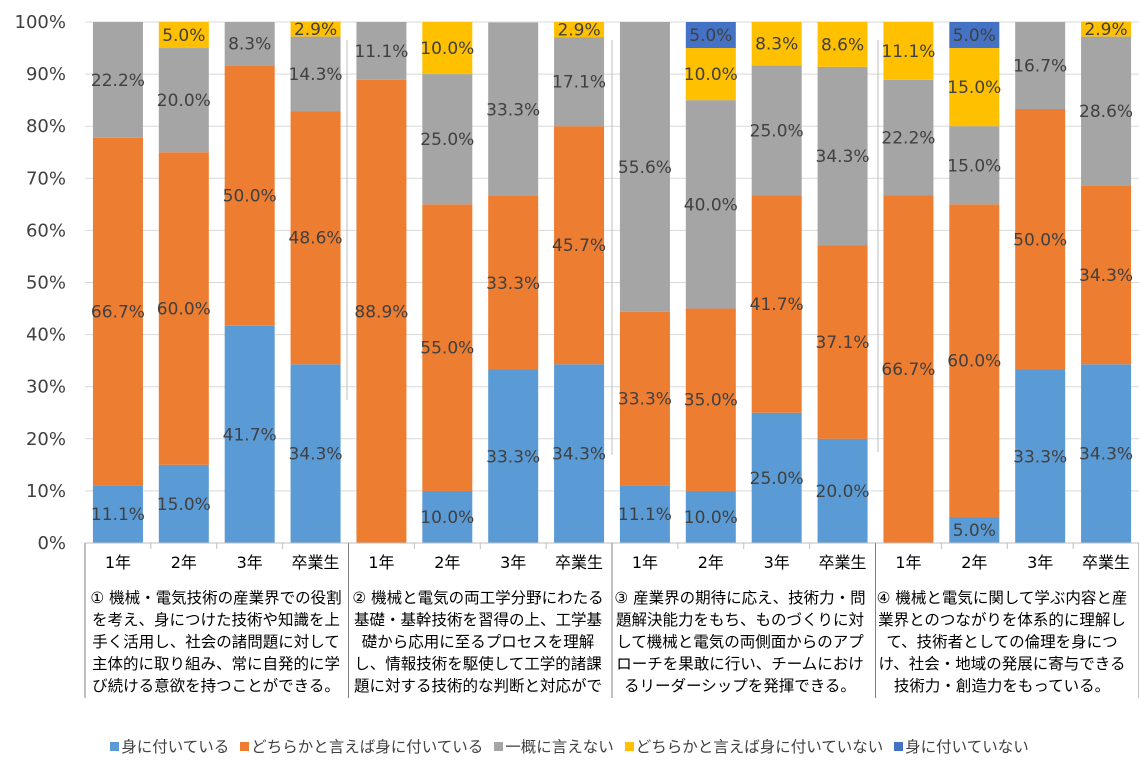  What do you see at coordinates (118, 312) in the screenshot?
I see `data-label: 66.7%` at bounding box center [118, 312].